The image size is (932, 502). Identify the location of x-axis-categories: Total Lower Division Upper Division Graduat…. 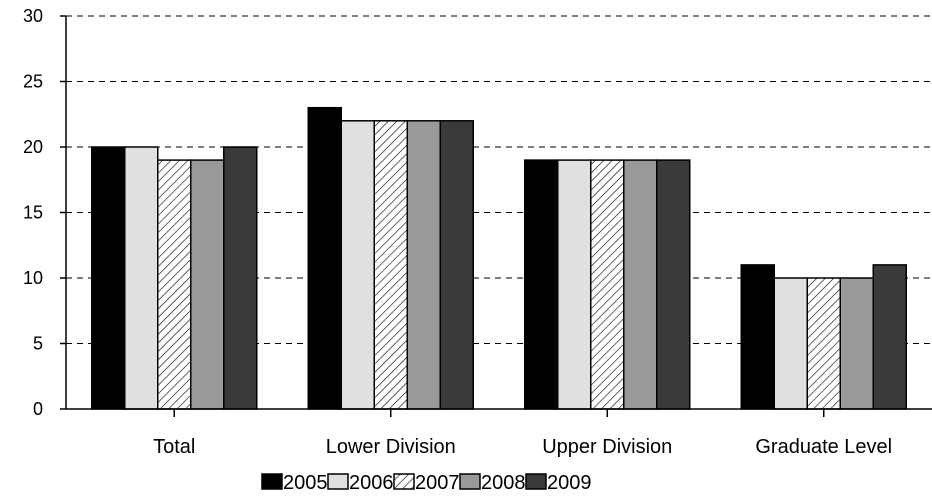
(522, 447).